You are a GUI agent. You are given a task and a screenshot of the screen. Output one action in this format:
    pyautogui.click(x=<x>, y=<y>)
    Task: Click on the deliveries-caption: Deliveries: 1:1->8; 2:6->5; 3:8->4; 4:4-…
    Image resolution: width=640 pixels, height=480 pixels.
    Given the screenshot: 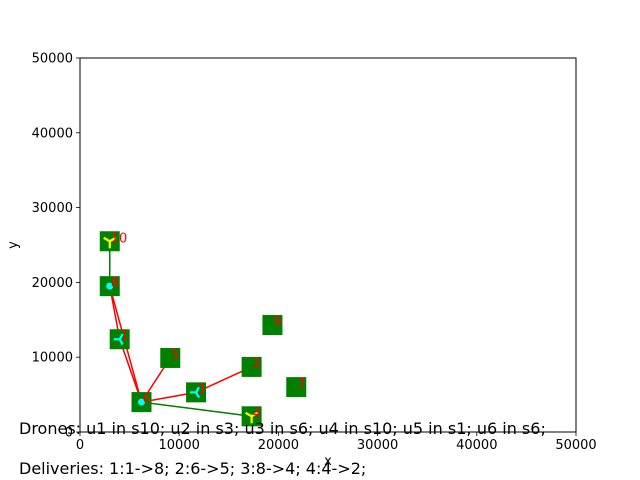 What is the action you would take?
    pyautogui.click(x=193, y=468)
    